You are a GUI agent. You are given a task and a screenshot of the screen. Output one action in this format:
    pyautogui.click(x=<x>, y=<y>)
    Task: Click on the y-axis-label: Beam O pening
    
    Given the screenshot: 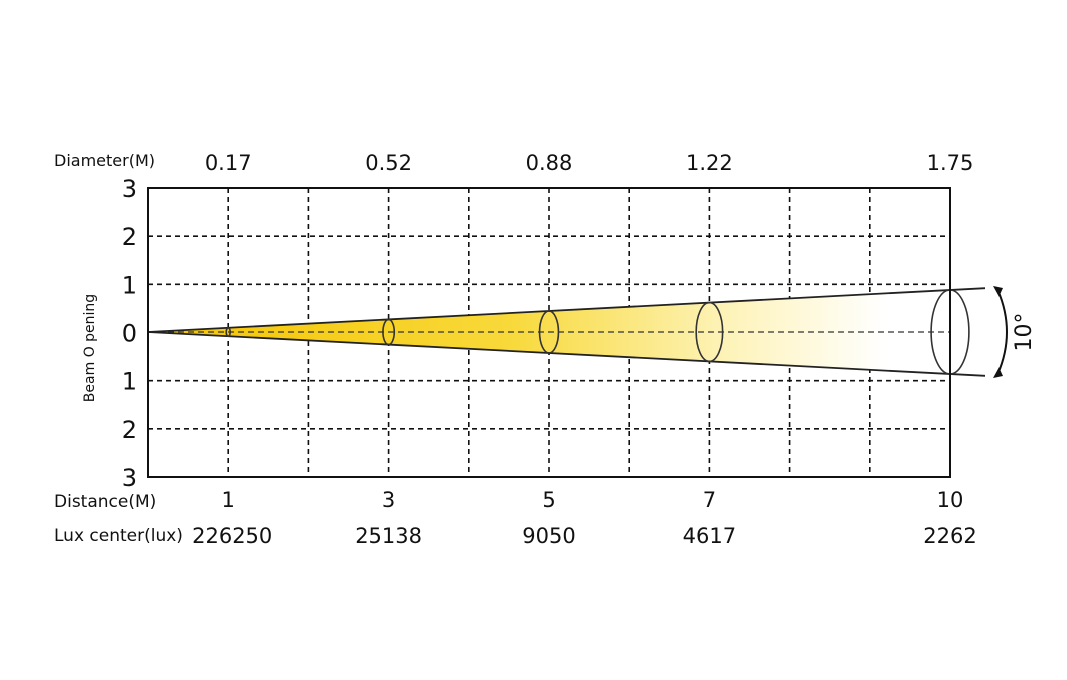 What is the action you would take?
    pyautogui.click(x=90, y=348)
    